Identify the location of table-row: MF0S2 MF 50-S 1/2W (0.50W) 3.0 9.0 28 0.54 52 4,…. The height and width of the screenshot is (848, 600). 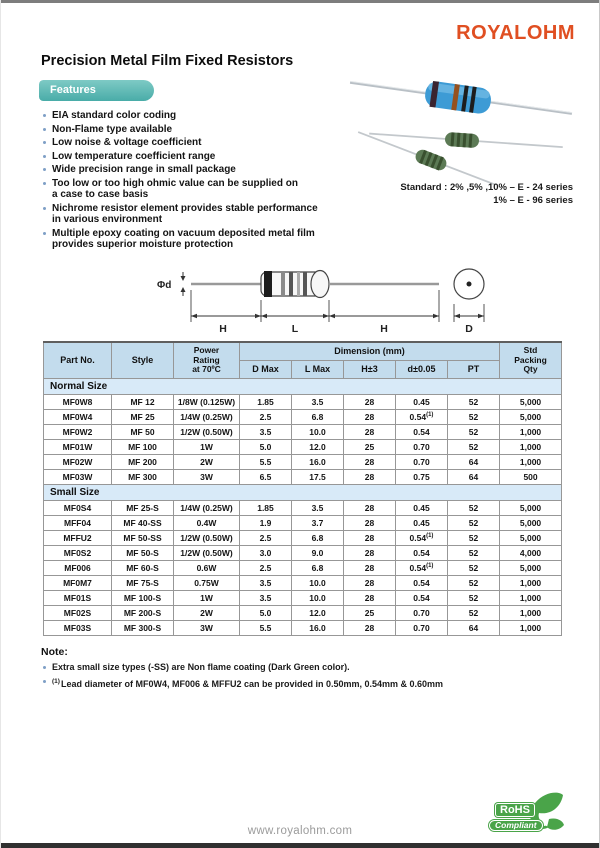
(303, 553).